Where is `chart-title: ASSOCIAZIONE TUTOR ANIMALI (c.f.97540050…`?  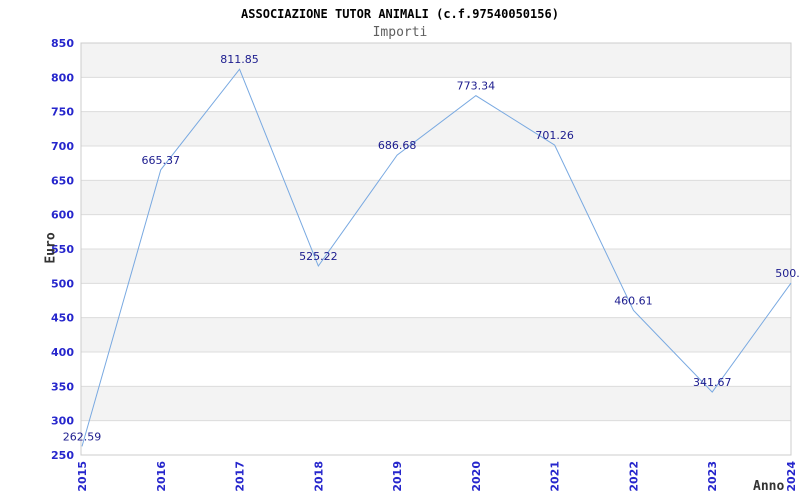 chart-title: ASSOCIAZIONE TUTOR ANIMALI (c.f.97540050… is located at coordinates (400, 14).